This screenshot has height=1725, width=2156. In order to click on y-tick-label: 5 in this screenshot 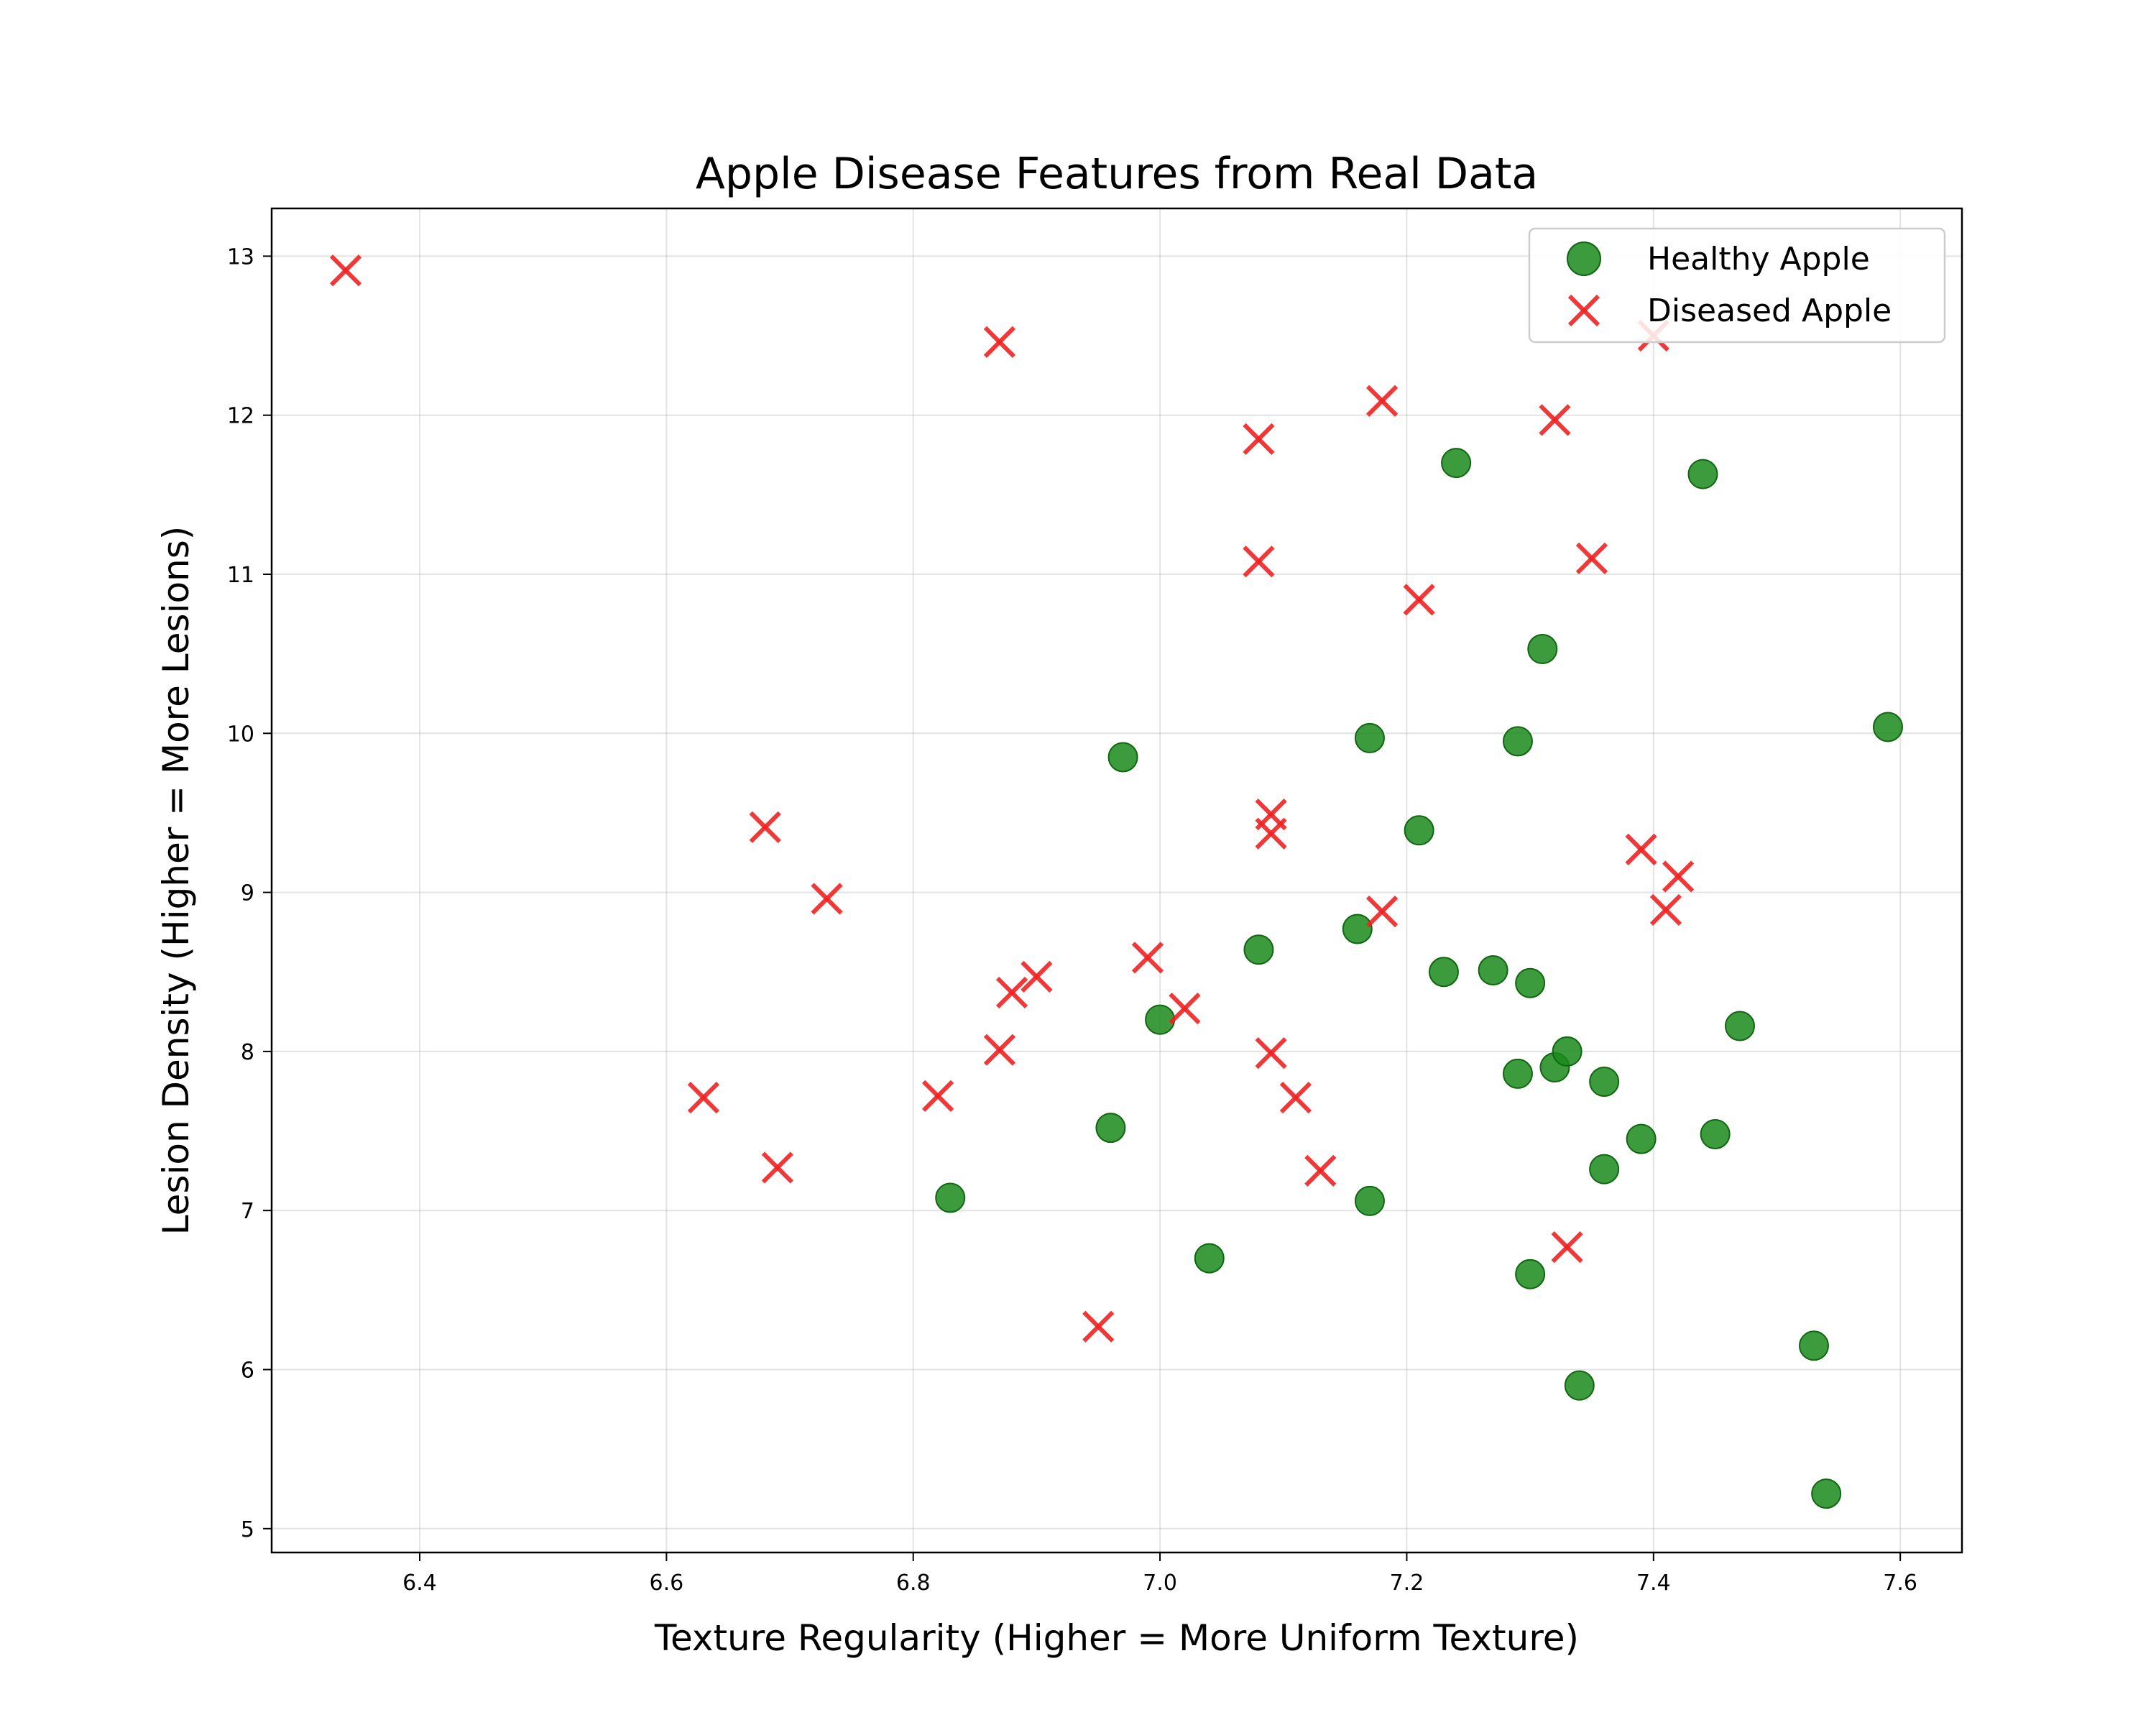, I will do `click(248, 1529)`.